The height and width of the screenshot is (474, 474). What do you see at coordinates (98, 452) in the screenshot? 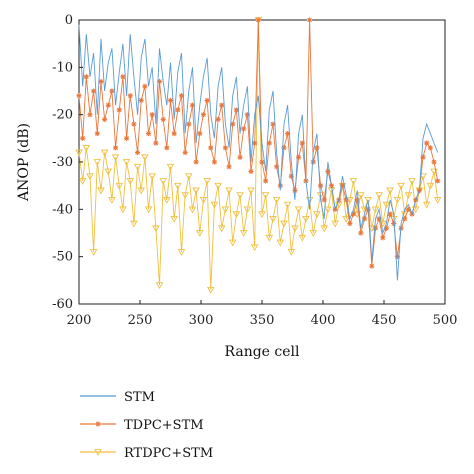
I see `legend-marker` at bounding box center [98, 452].